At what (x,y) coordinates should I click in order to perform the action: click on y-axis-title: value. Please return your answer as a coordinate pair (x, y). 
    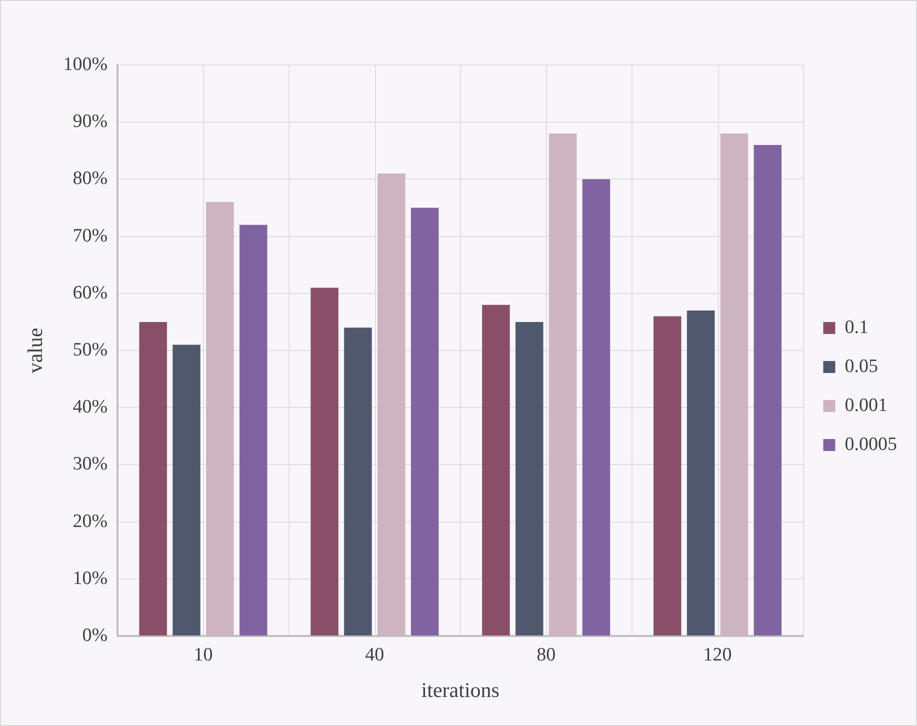
    Looking at the image, I should click on (35, 351).